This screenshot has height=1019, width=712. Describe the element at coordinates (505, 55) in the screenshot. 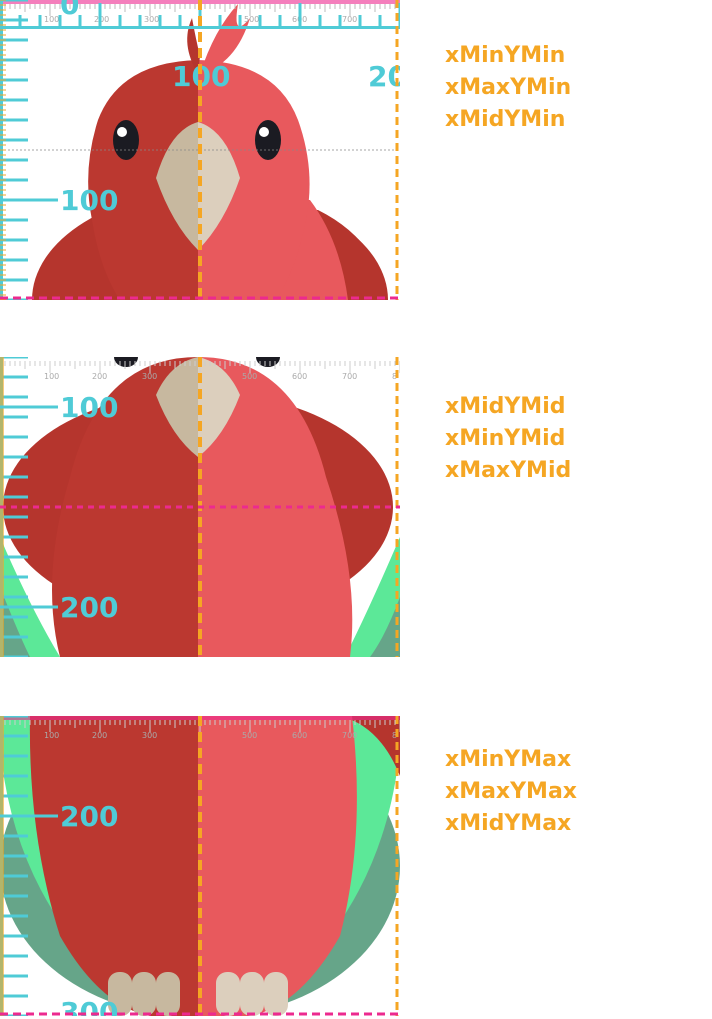

I see `label-xminymin: xMinYMin` at that location.